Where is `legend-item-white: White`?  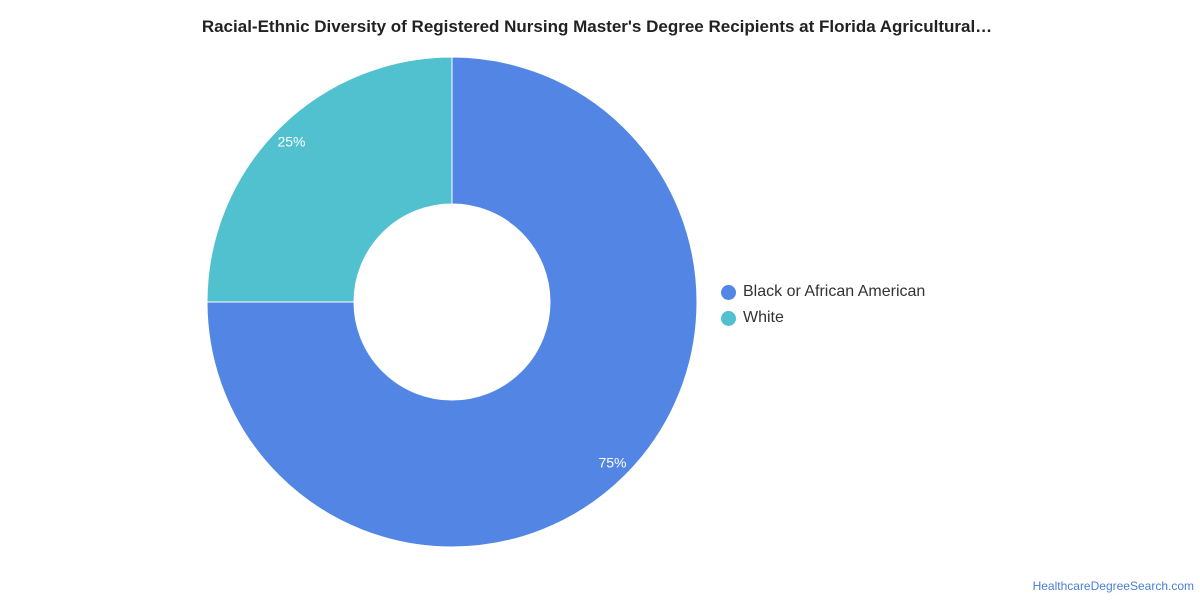
legend-item-white: White is located at coordinates (823, 318).